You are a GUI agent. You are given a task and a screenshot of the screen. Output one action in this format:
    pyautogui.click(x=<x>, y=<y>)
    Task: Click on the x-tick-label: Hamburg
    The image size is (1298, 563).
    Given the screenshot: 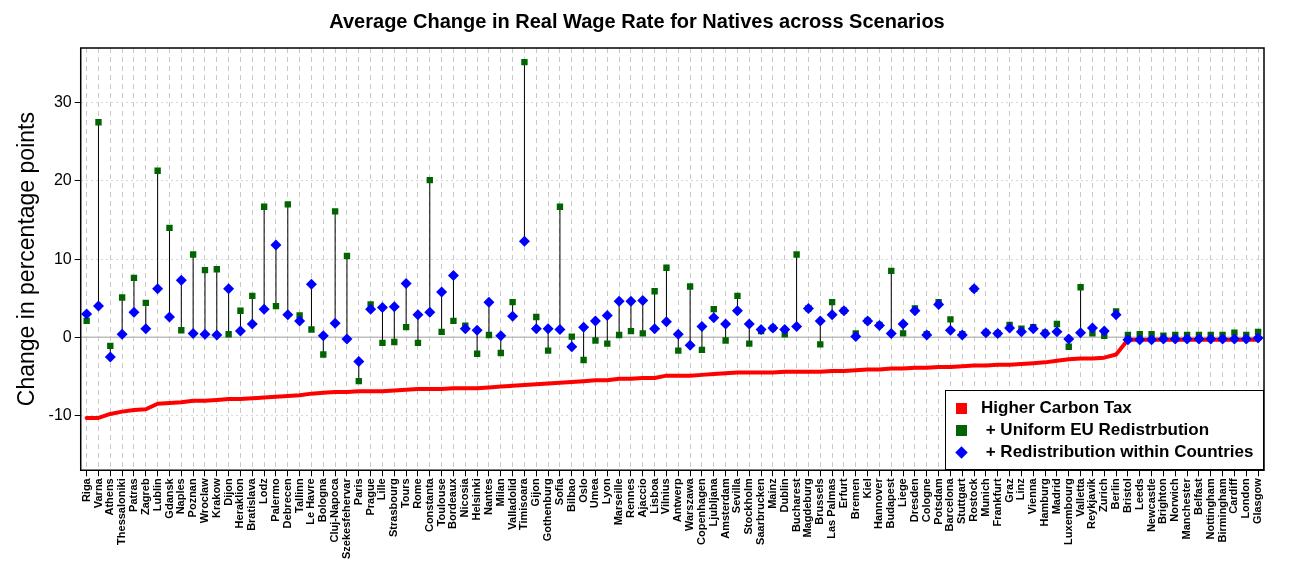 What is the action you would take?
    pyautogui.click(x=1044, y=502)
    